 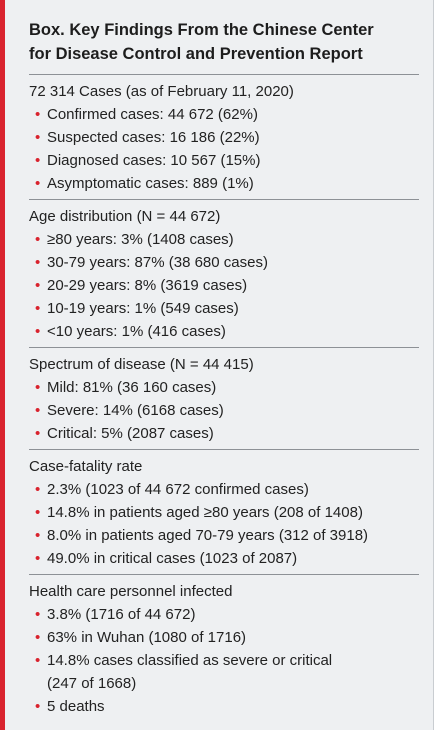 I want to click on list-item: Suspected cases: 16 186 (22%), so click(x=224, y=137).